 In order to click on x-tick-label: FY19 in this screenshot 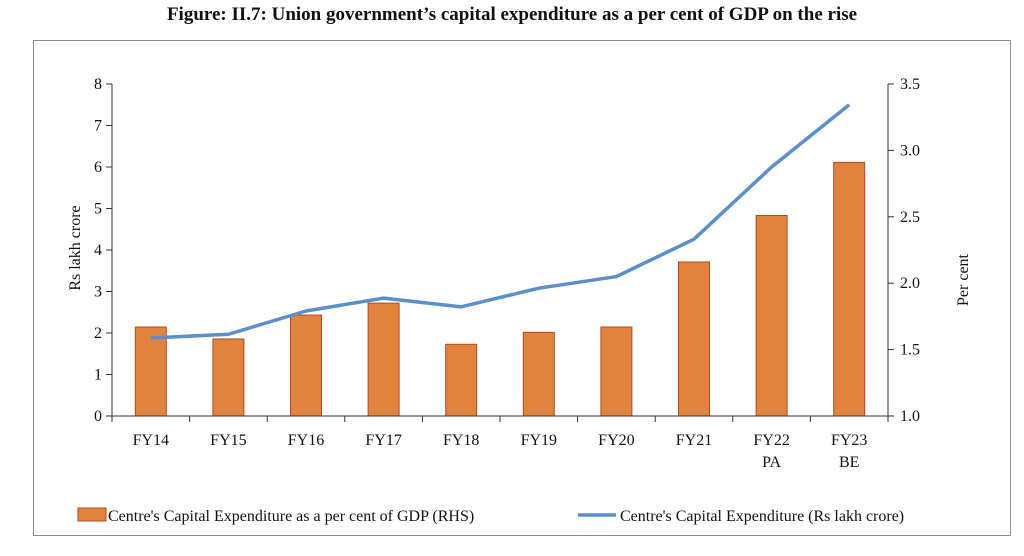, I will do `click(539, 440)`.